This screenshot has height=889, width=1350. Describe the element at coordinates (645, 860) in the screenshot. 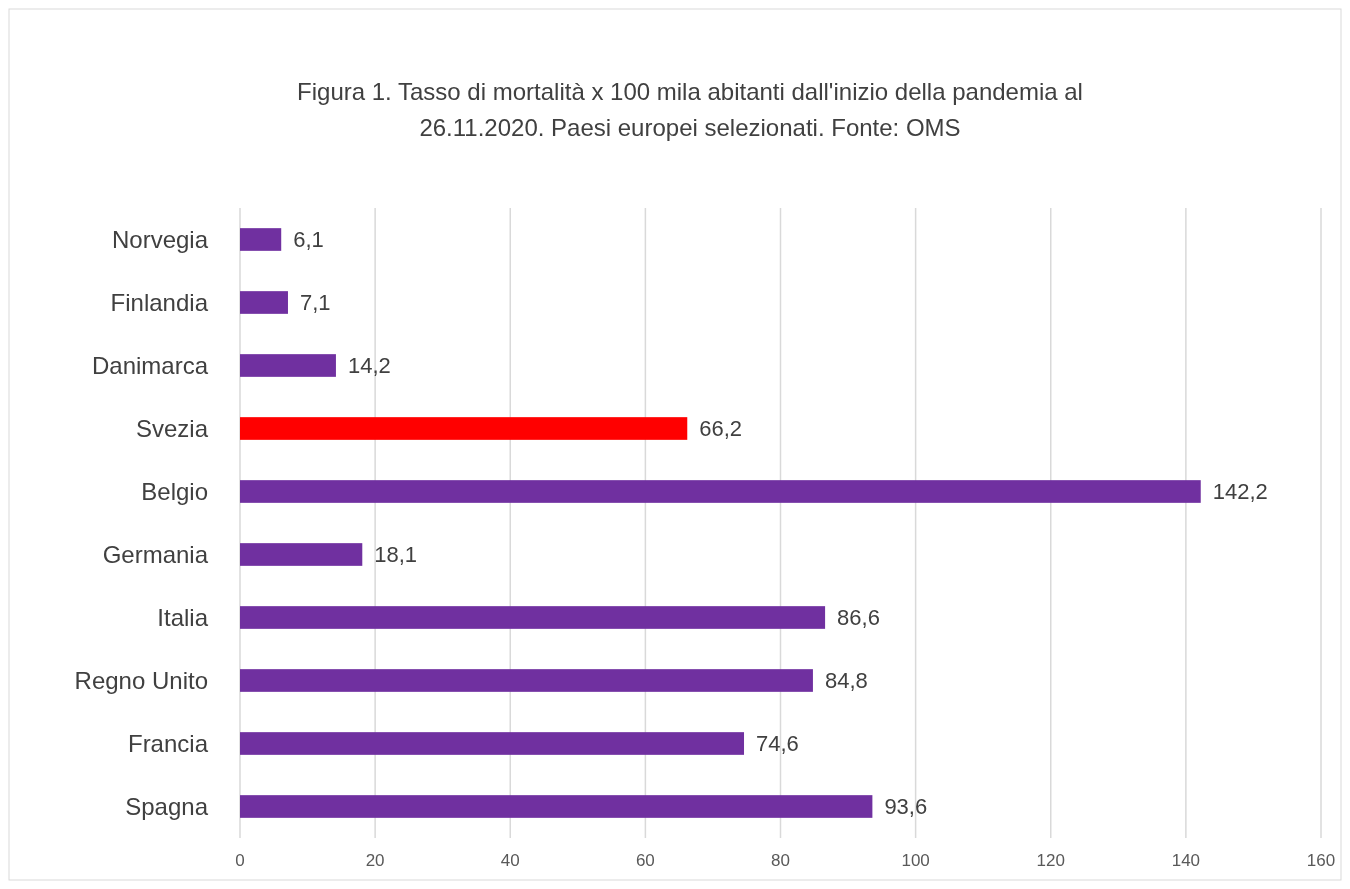

I see `x-tick-label: 60` at that location.